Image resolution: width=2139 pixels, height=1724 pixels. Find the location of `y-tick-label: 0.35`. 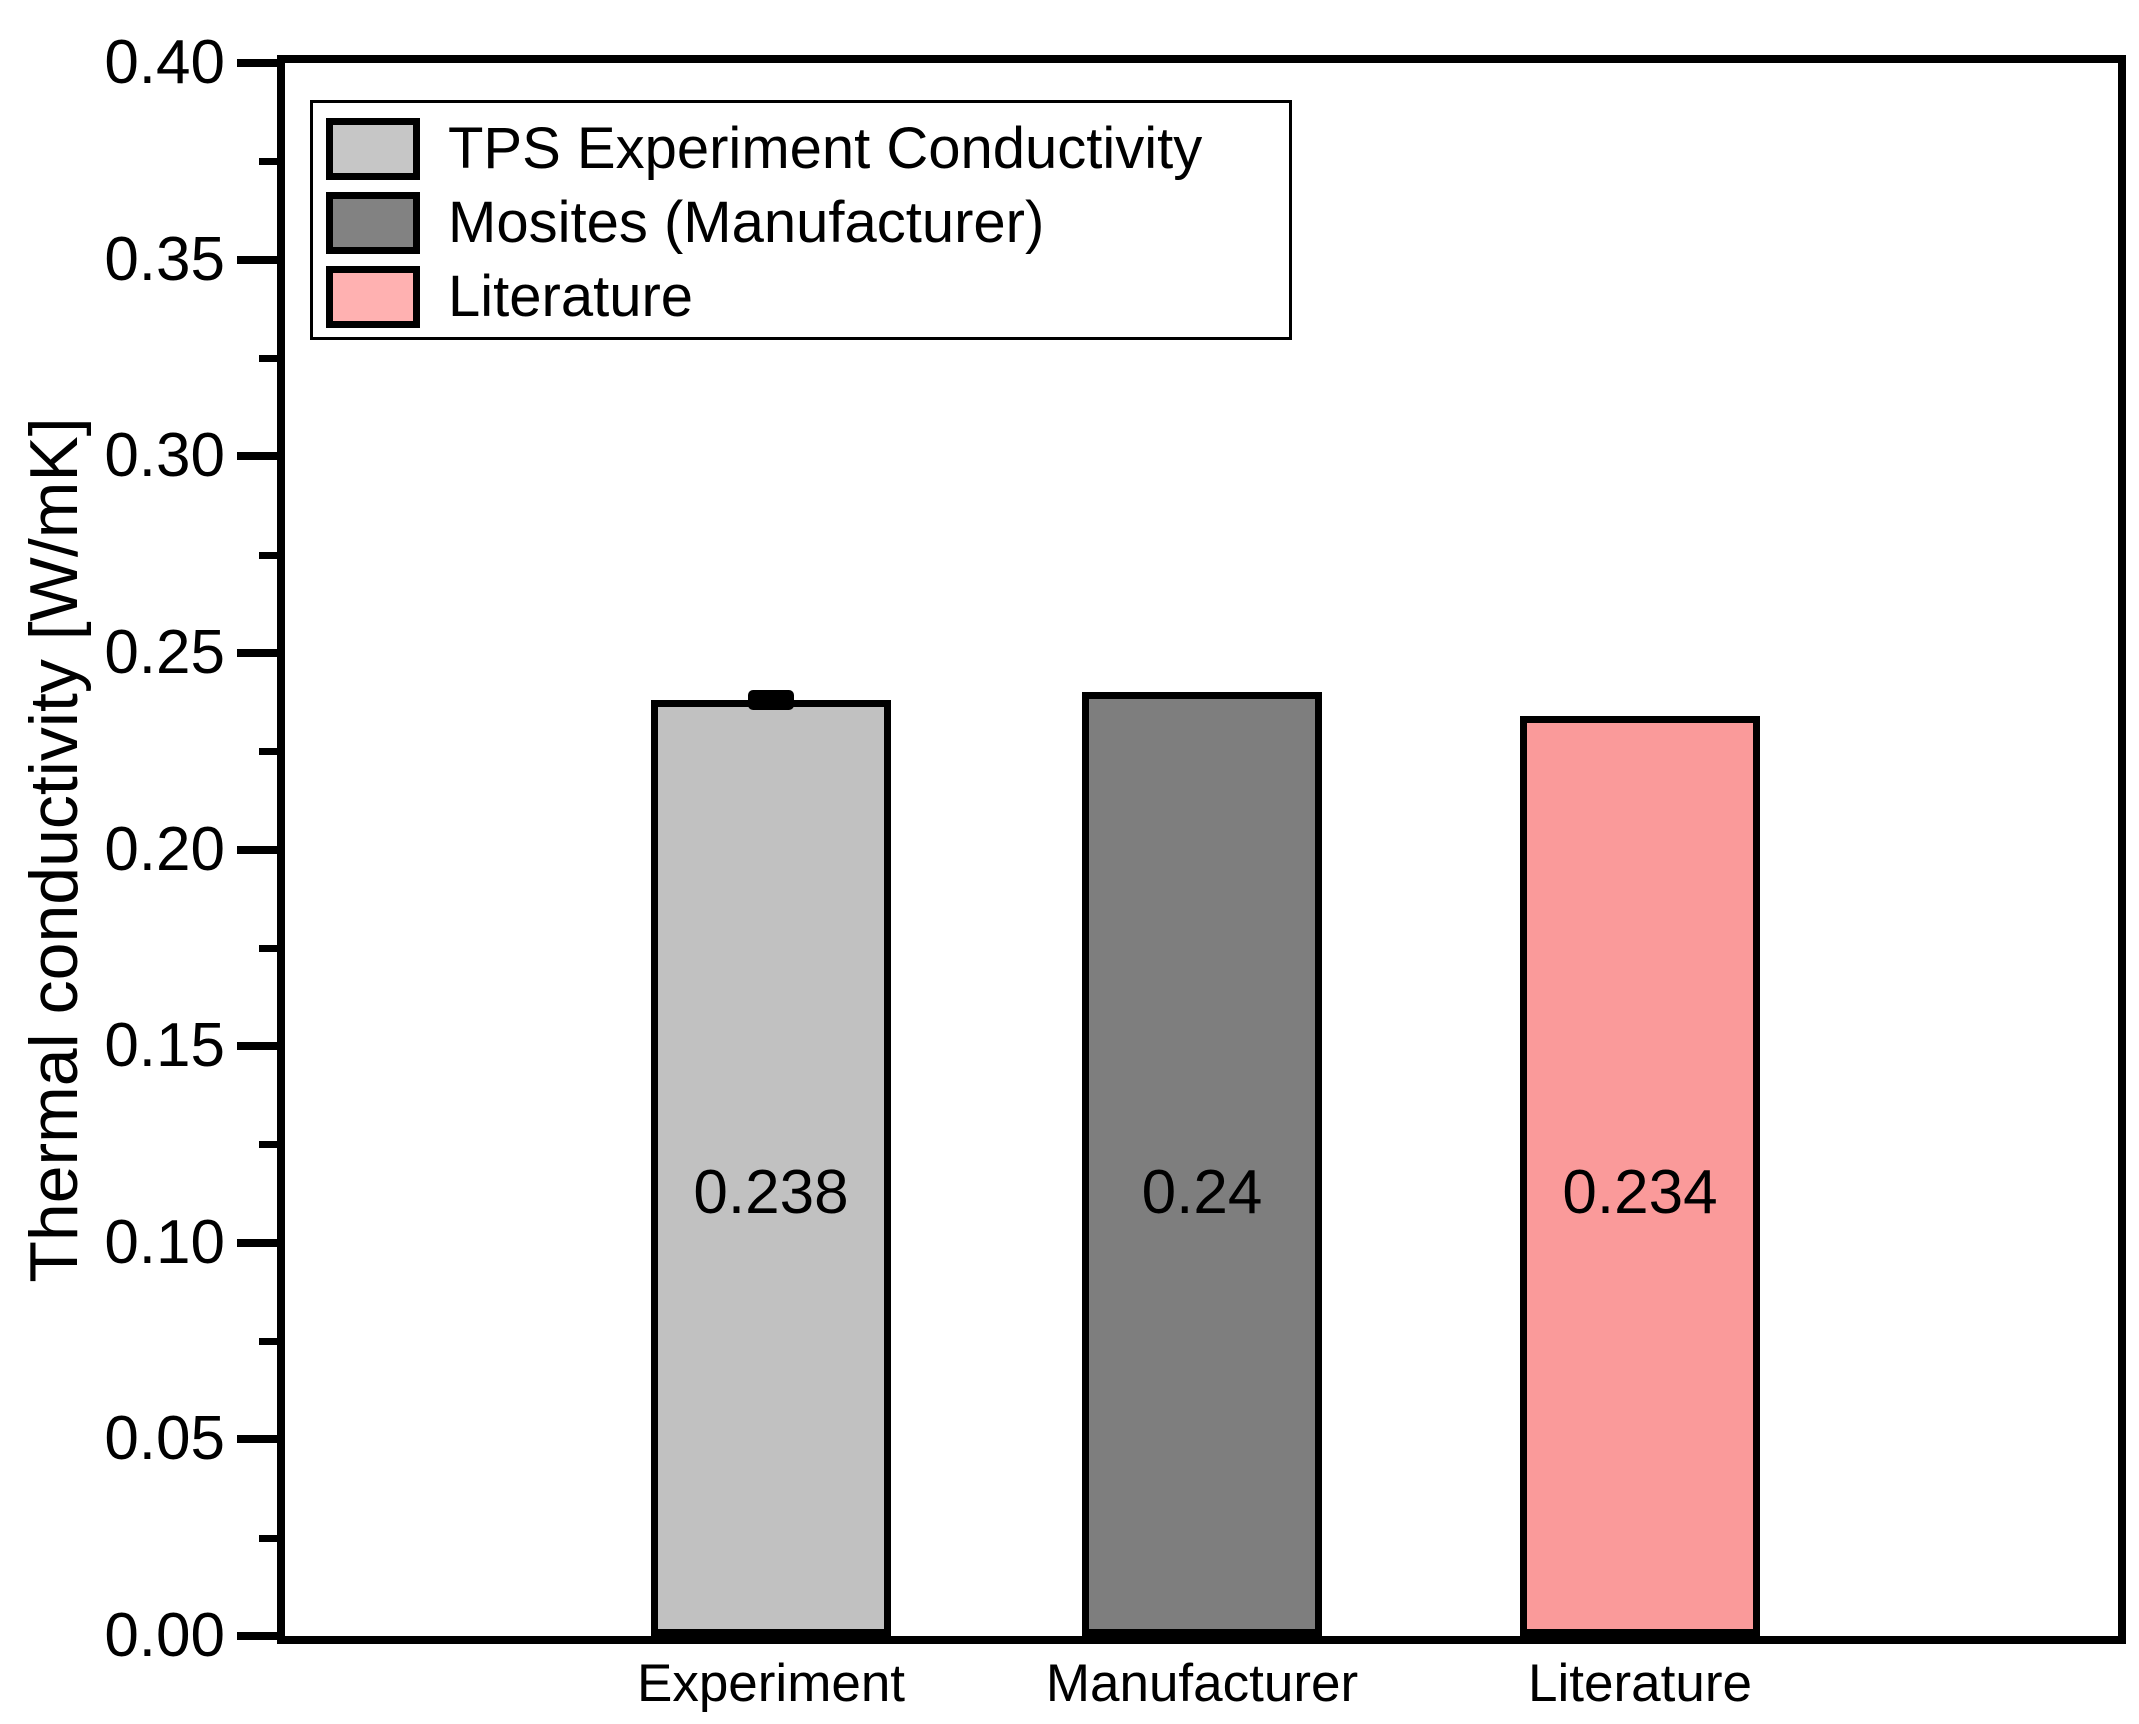

y-tick-label: 0.35 is located at coordinates (164, 259).